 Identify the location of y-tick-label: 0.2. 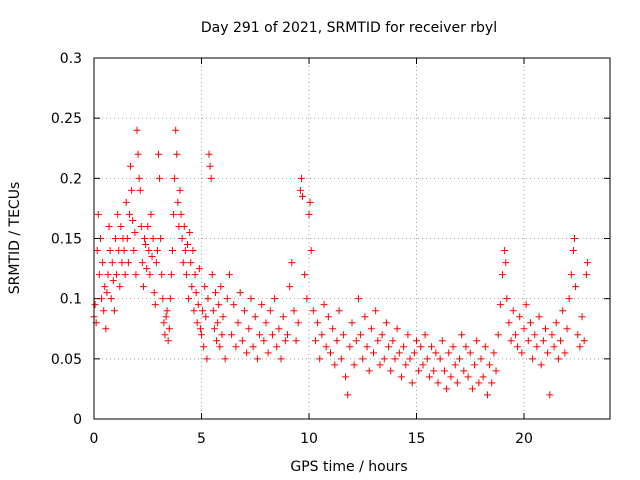
(71, 179).